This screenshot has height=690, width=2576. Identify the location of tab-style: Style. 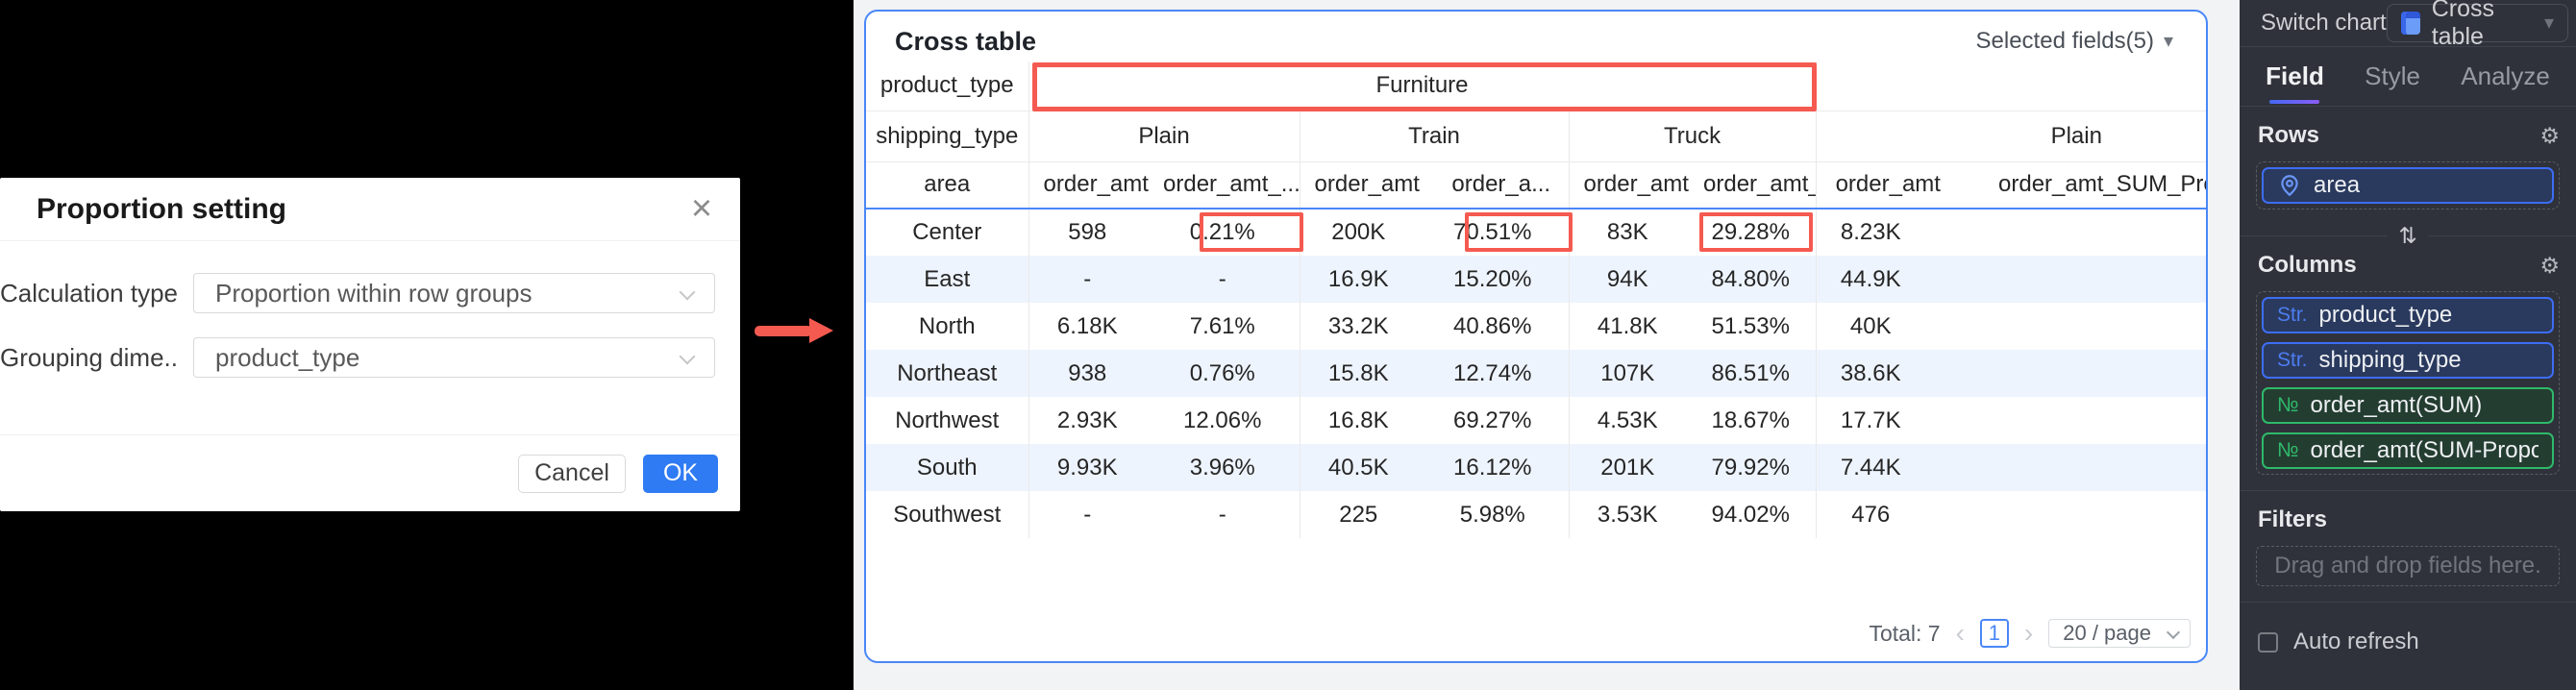
(2393, 76).